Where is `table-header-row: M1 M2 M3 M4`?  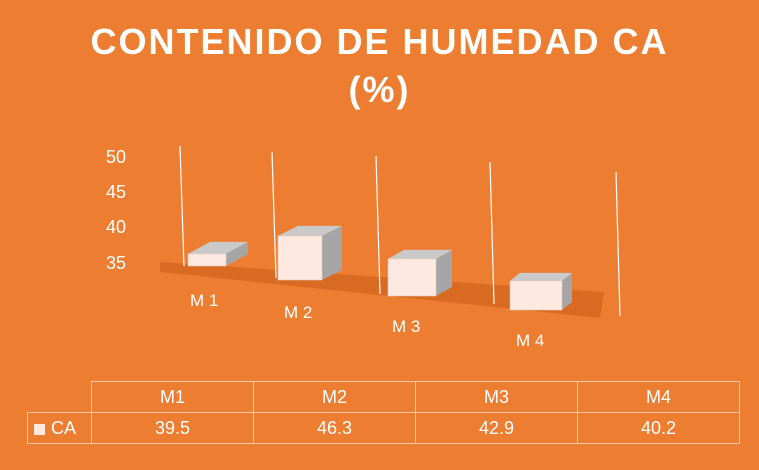
table-header-row: M1 M2 M3 M4 is located at coordinates (383, 397).